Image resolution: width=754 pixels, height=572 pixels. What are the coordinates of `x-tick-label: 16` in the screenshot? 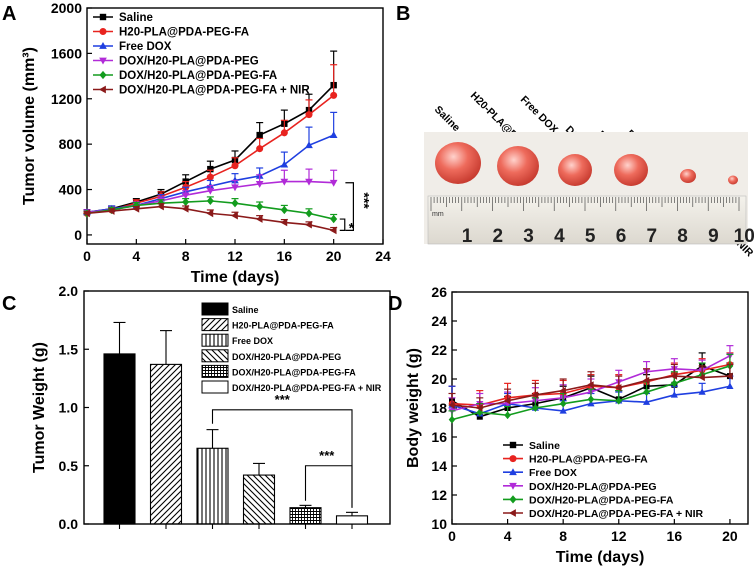 It's located at (675, 536).